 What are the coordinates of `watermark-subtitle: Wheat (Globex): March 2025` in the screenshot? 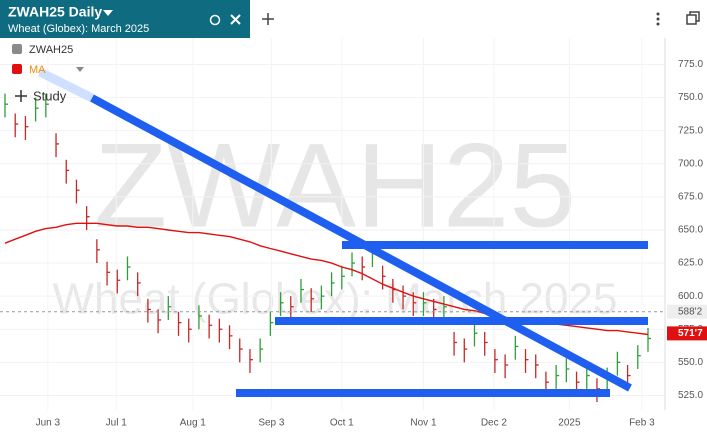 It's located at (335, 299).